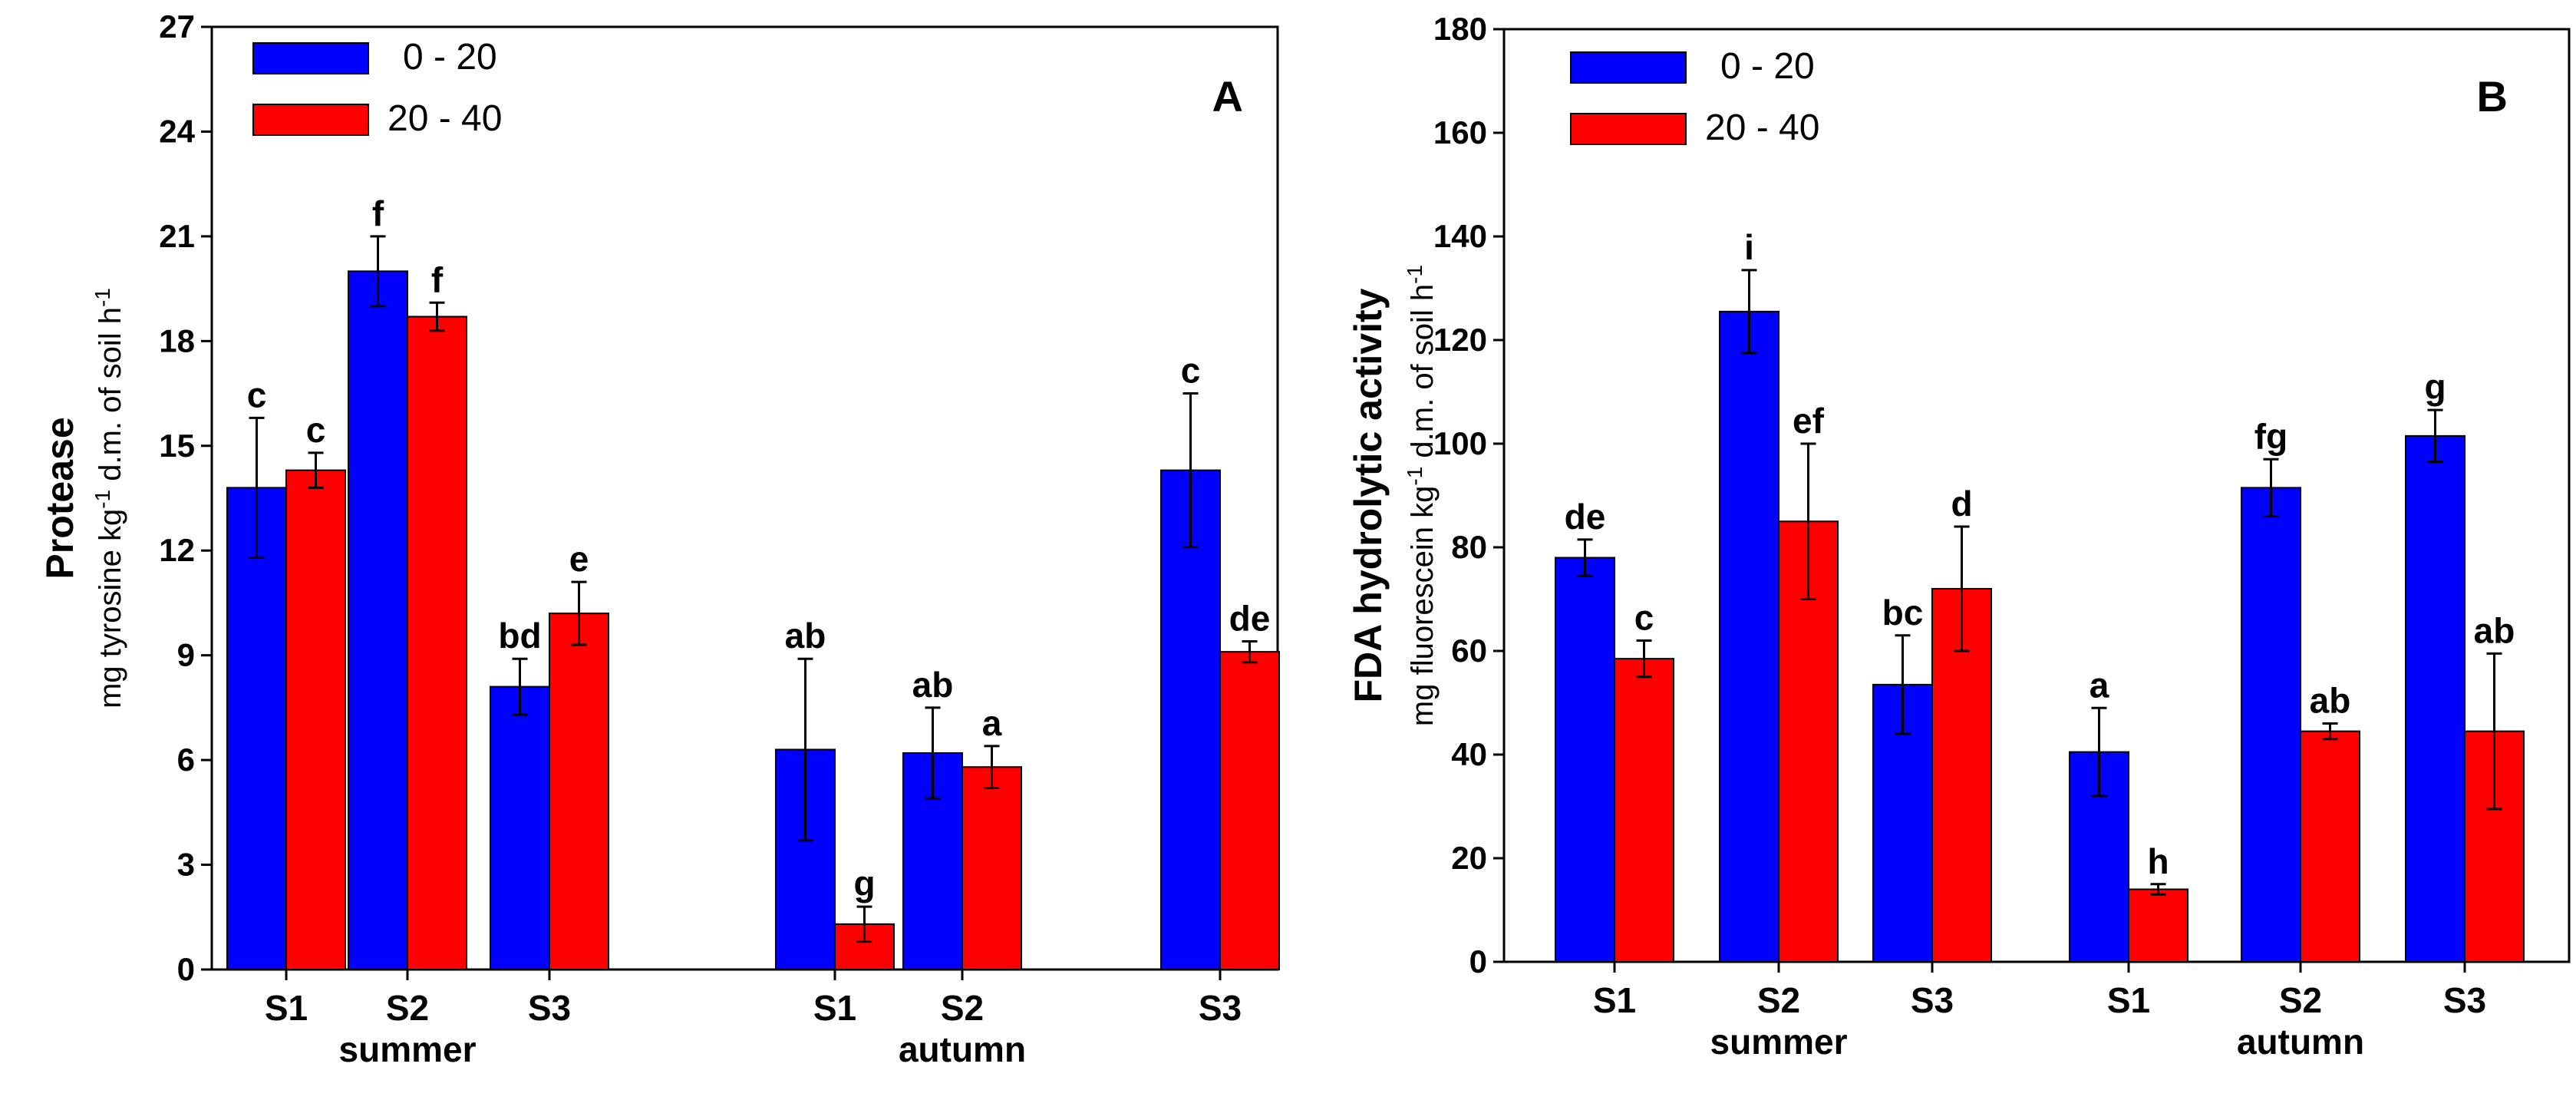 This screenshot has width=2576, height=1100. What do you see at coordinates (2492, 97) in the screenshot?
I see `panel-label: B` at bounding box center [2492, 97].